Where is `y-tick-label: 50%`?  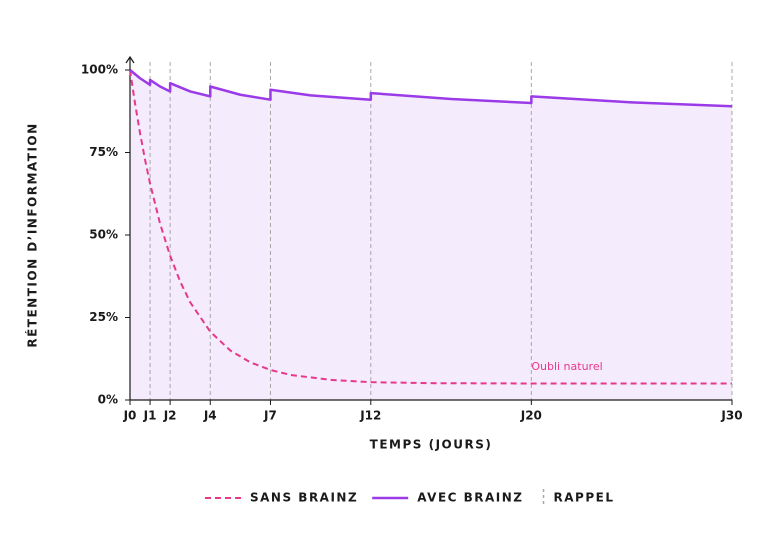 y-tick-label: 50% is located at coordinates (103, 235).